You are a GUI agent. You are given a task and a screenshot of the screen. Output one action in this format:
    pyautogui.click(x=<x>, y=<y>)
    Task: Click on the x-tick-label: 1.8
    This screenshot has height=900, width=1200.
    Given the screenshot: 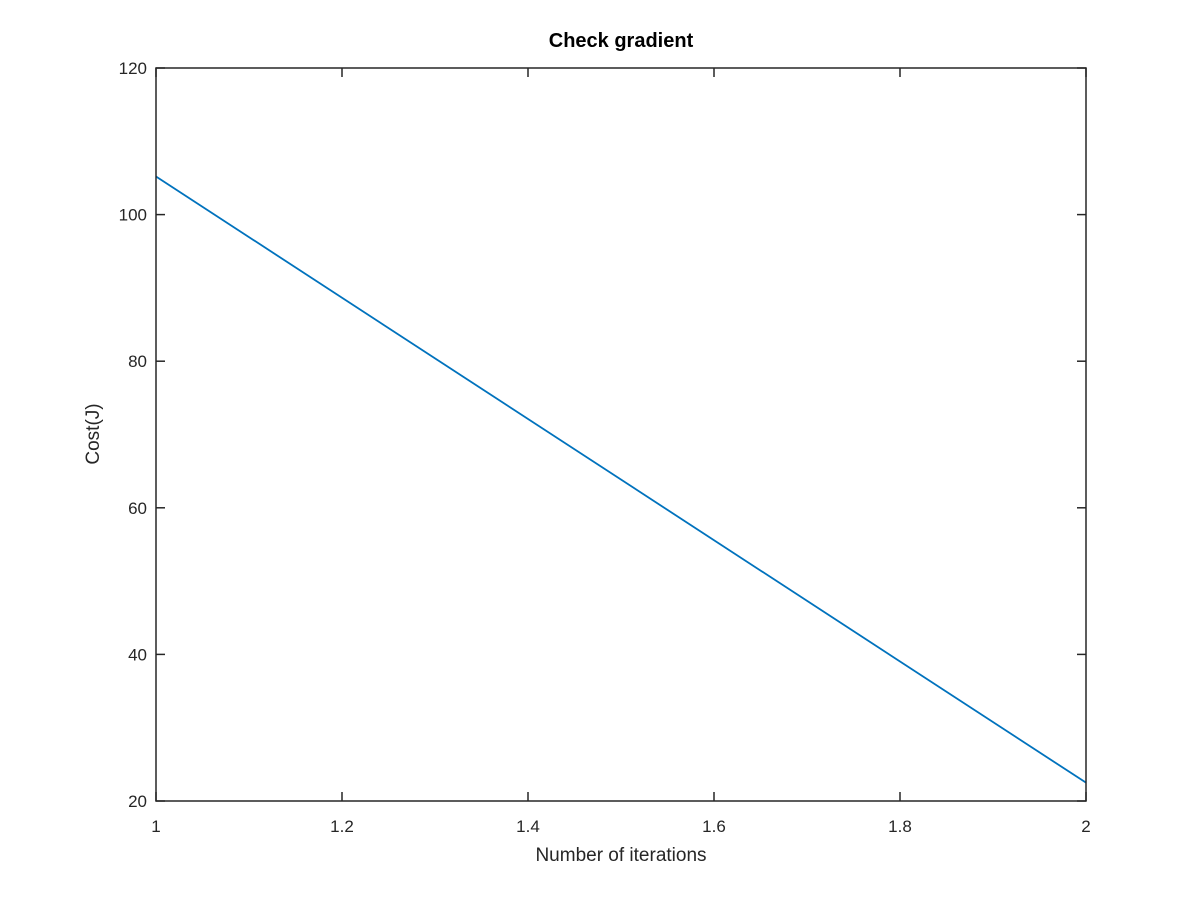 What is the action you would take?
    pyautogui.click(x=900, y=826)
    